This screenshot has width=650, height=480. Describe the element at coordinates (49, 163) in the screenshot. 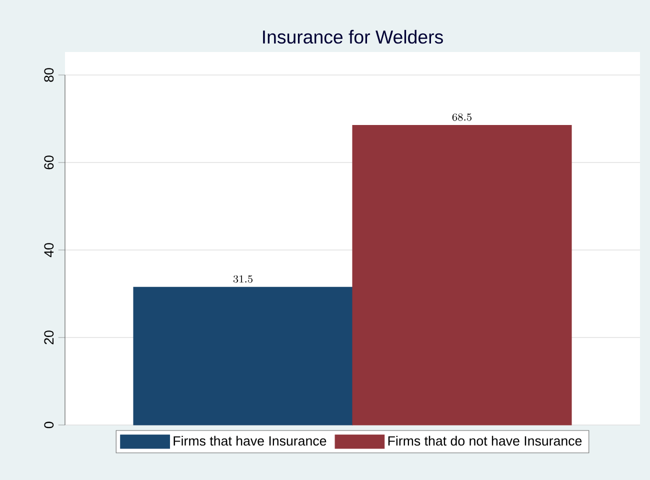

I see `y-tick-label: 60` at that location.